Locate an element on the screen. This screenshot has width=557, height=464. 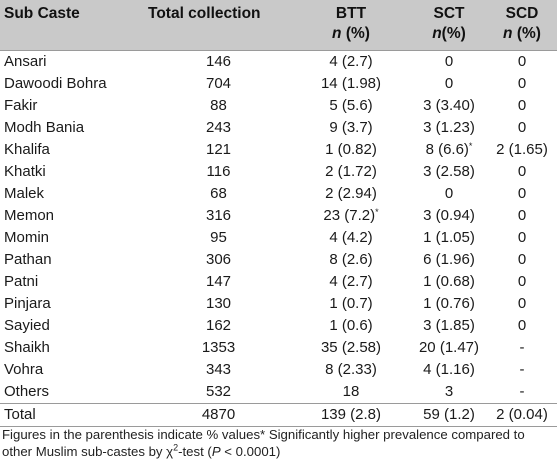
header-scd: SCD n (%) is located at coordinates (522, 25).